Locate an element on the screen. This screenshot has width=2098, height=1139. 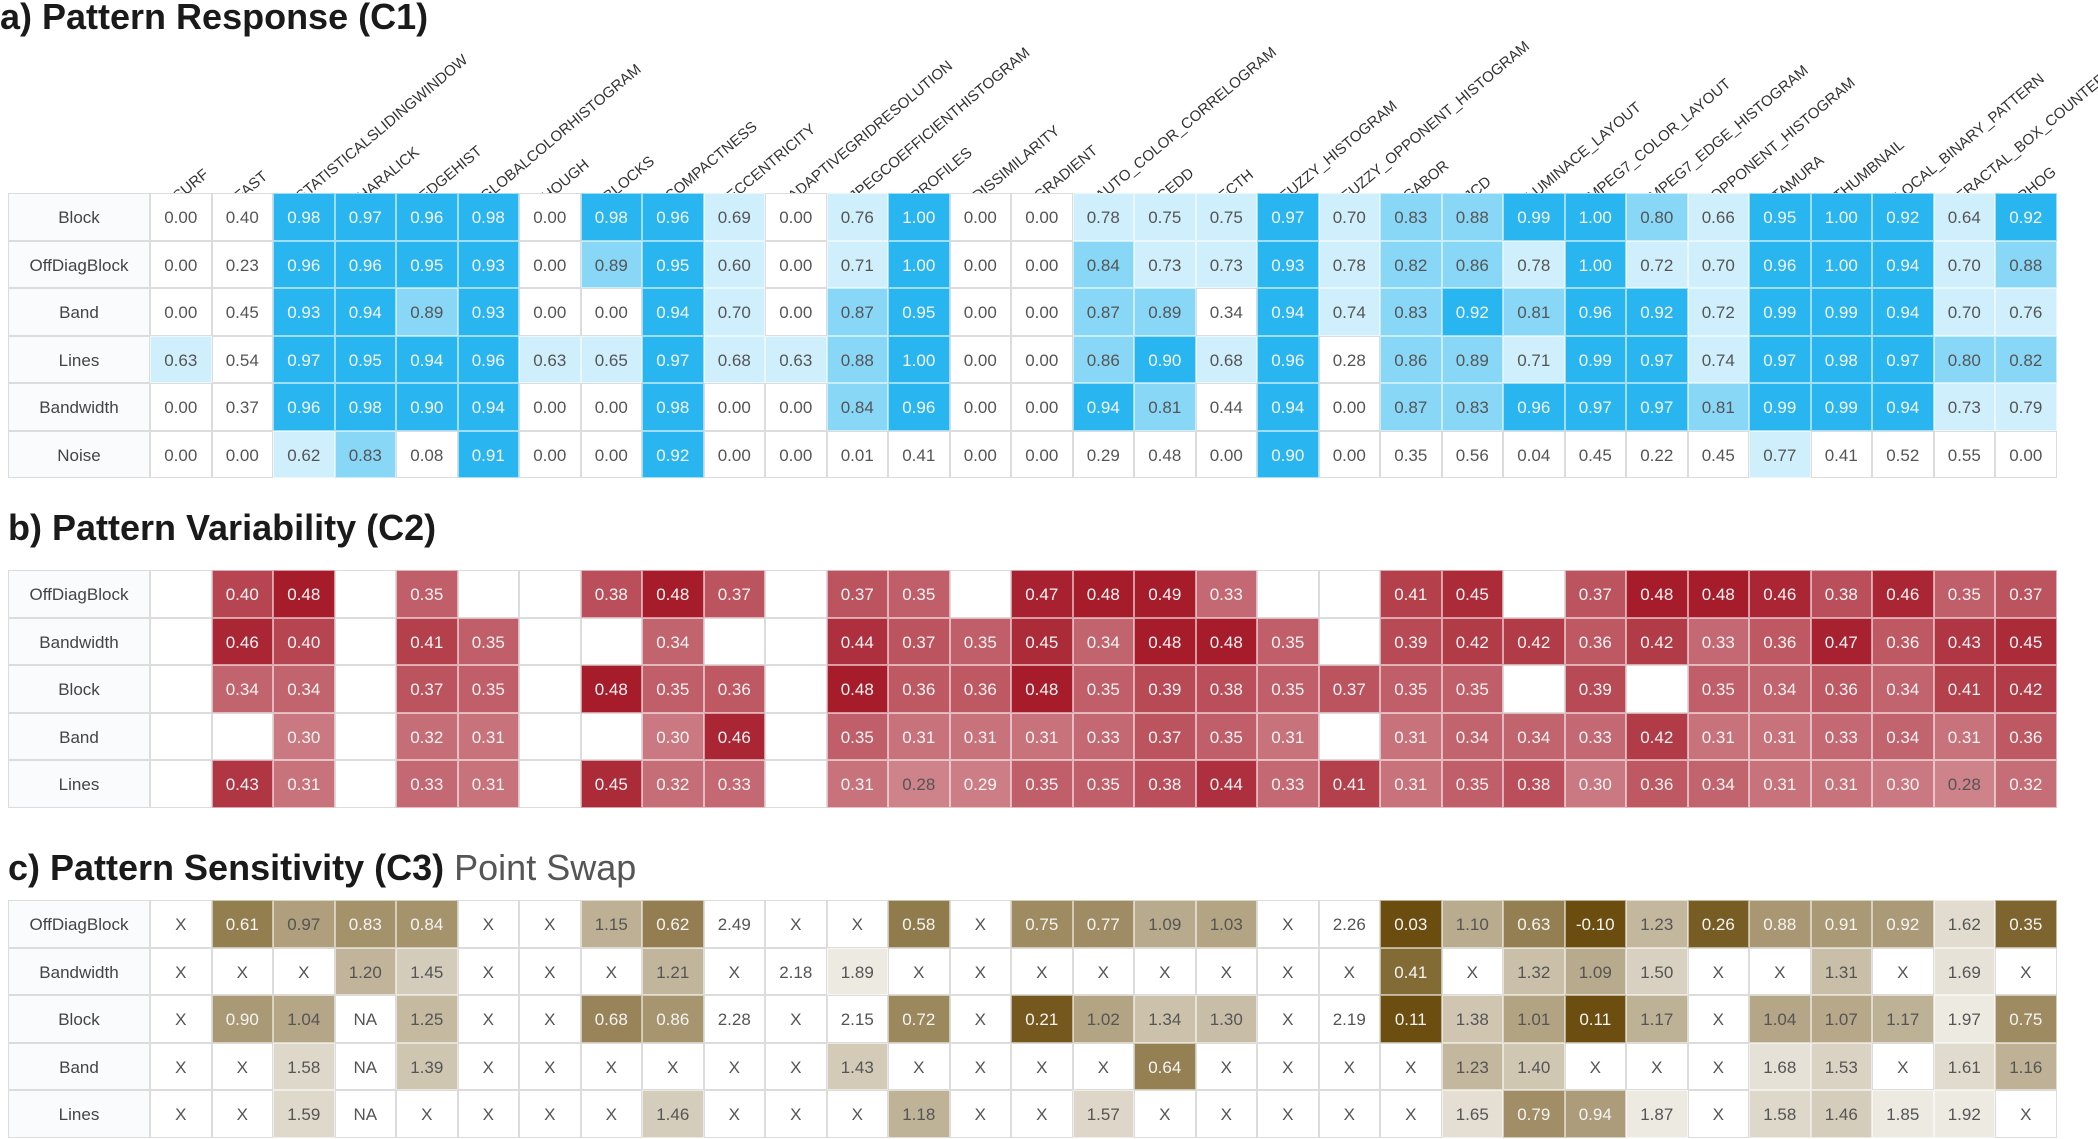
heatmap-cell: 0.72 is located at coordinates (1718, 312).